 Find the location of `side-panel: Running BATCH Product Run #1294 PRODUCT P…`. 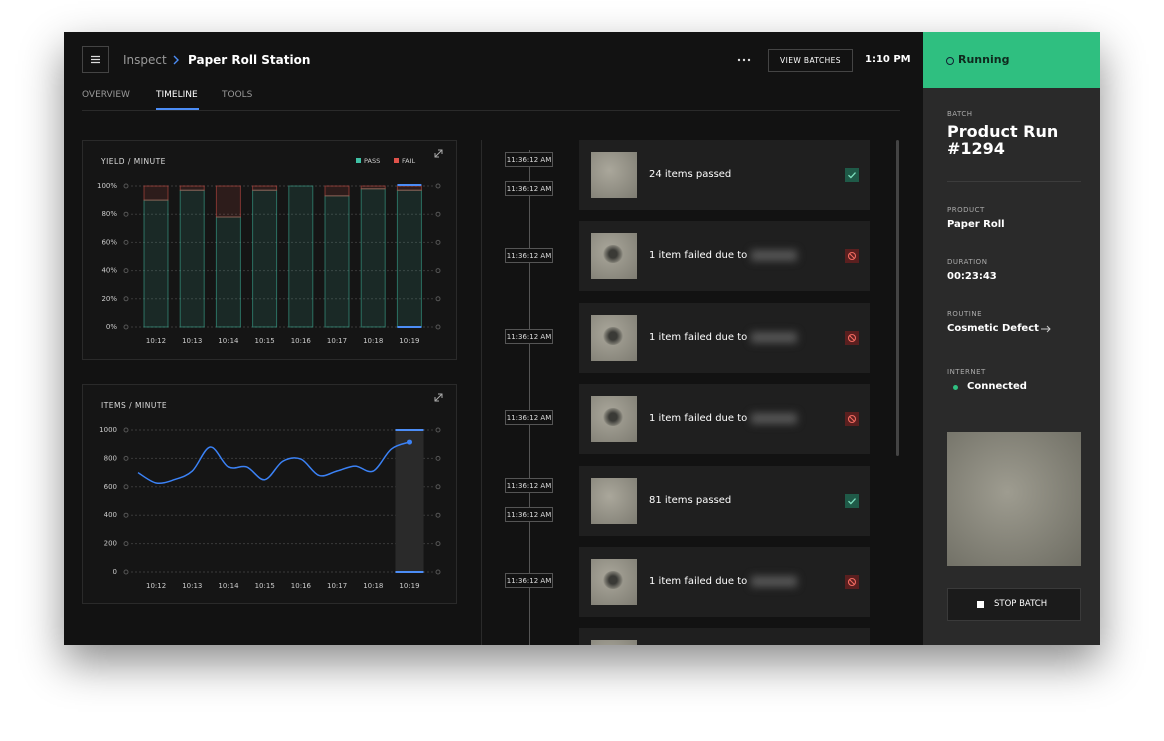

side-panel: Running BATCH Product Run #1294 PRODUCT P… is located at coordinates (1011, 338).